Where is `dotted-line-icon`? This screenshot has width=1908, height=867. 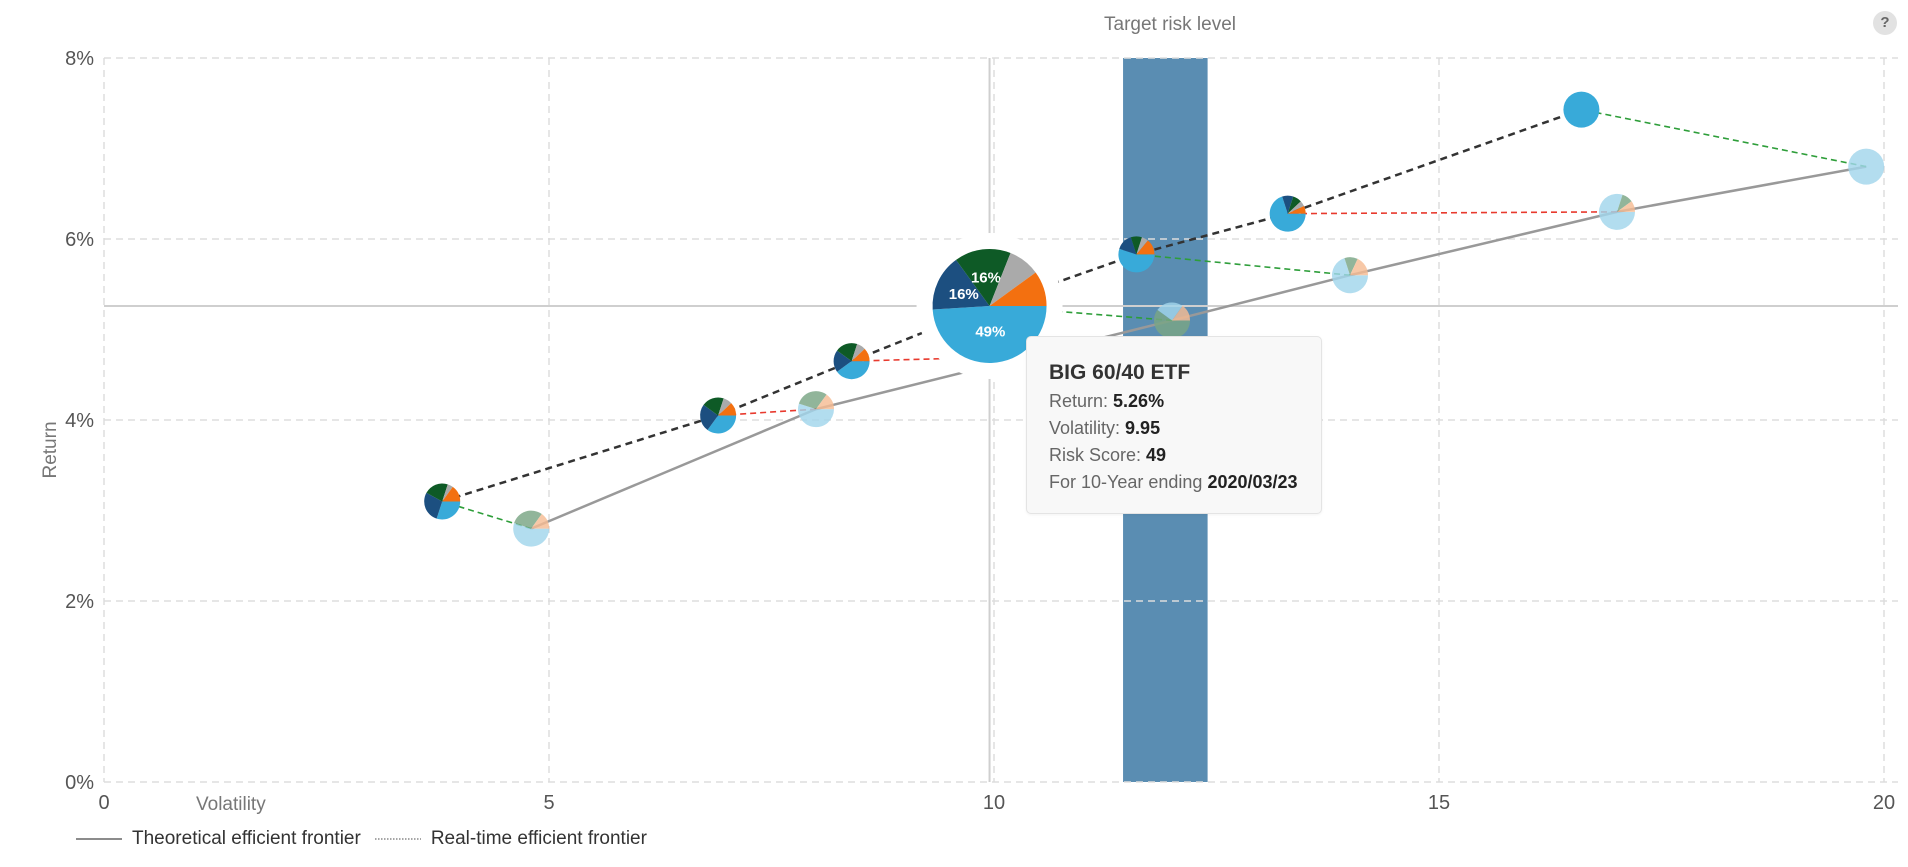 dotted-line-icon is located at coordinates (397, 839).